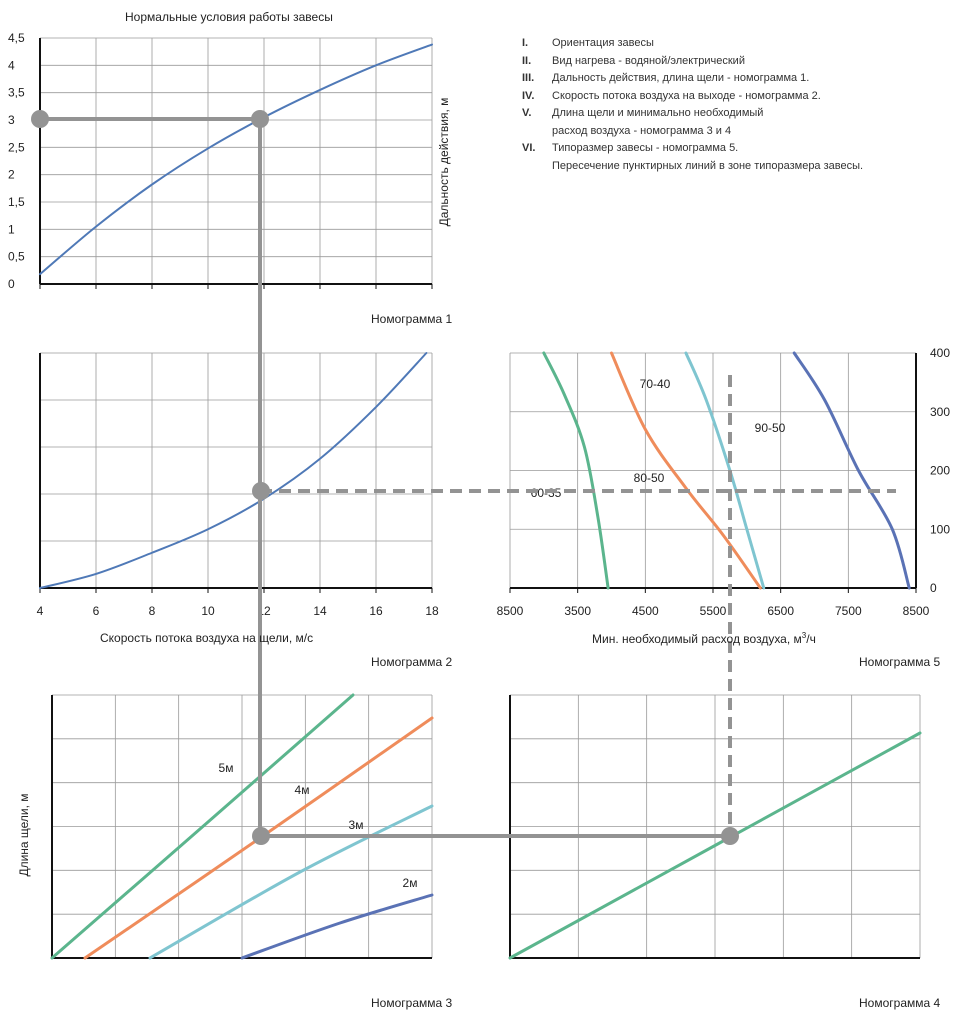 The height and width of the screenshot is (1020, 959). What do you see at coordinates (16, 202) in the screenshot?
I see `nomogram1-ytick-label: 1,5` at bounding box center [16, 202].